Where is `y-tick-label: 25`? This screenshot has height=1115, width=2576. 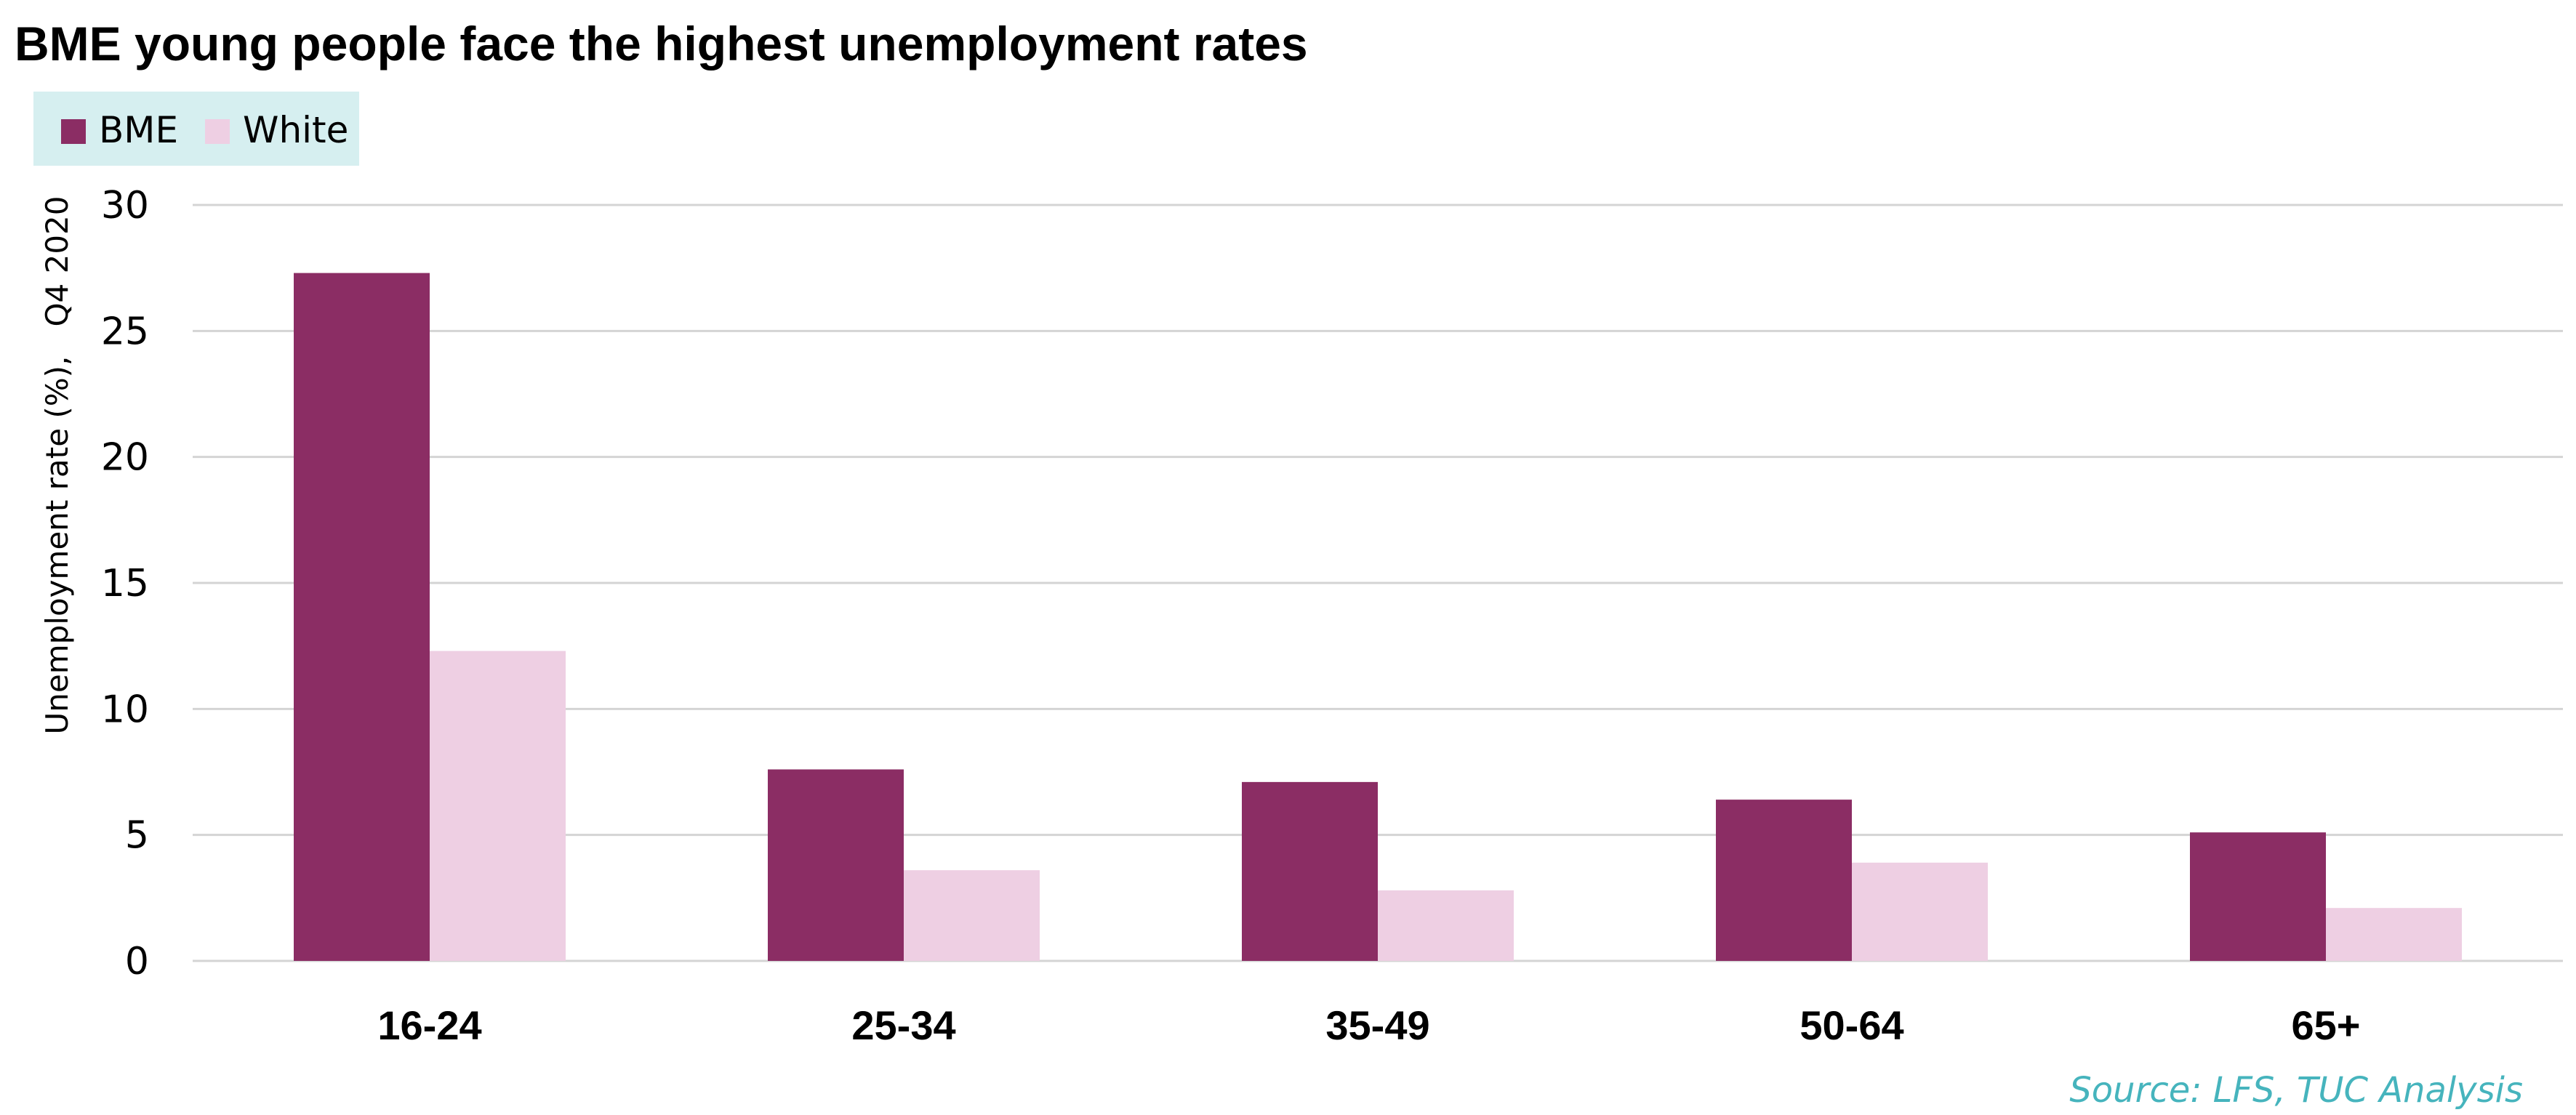 y-tick-label: 25 is located at coordinates (125, 332).